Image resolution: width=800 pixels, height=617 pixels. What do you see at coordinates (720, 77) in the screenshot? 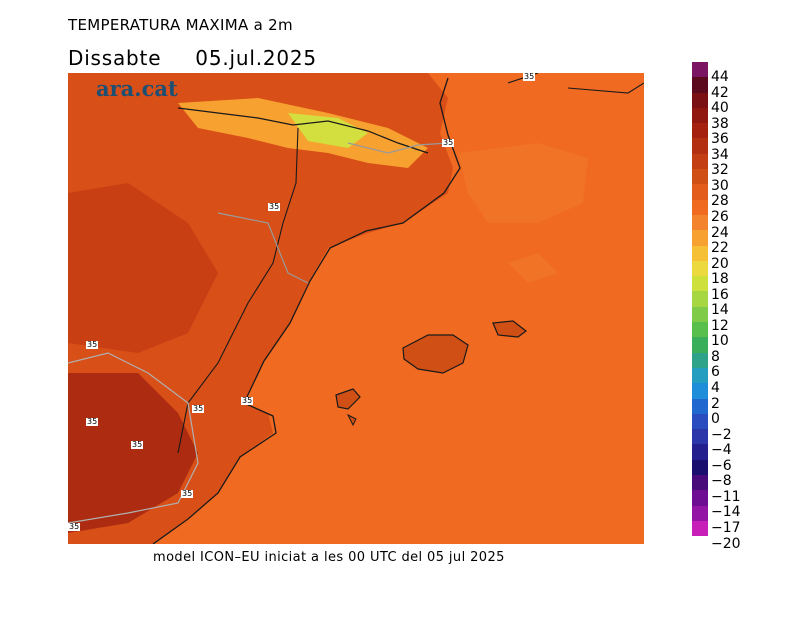
I see `colorbar-label: 44` at bounding box center [720, 77].